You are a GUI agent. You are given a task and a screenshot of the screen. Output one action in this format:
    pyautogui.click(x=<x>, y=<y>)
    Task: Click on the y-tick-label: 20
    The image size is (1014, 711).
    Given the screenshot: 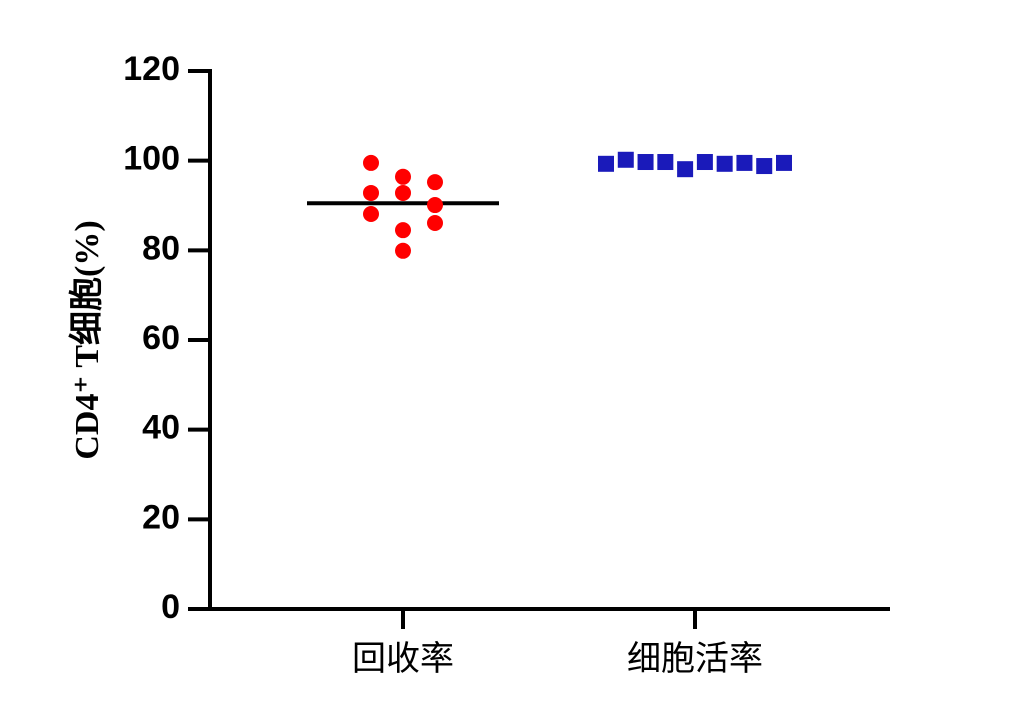 What is the action you would take?
    pyautogui.click(x=161, y=517)
    